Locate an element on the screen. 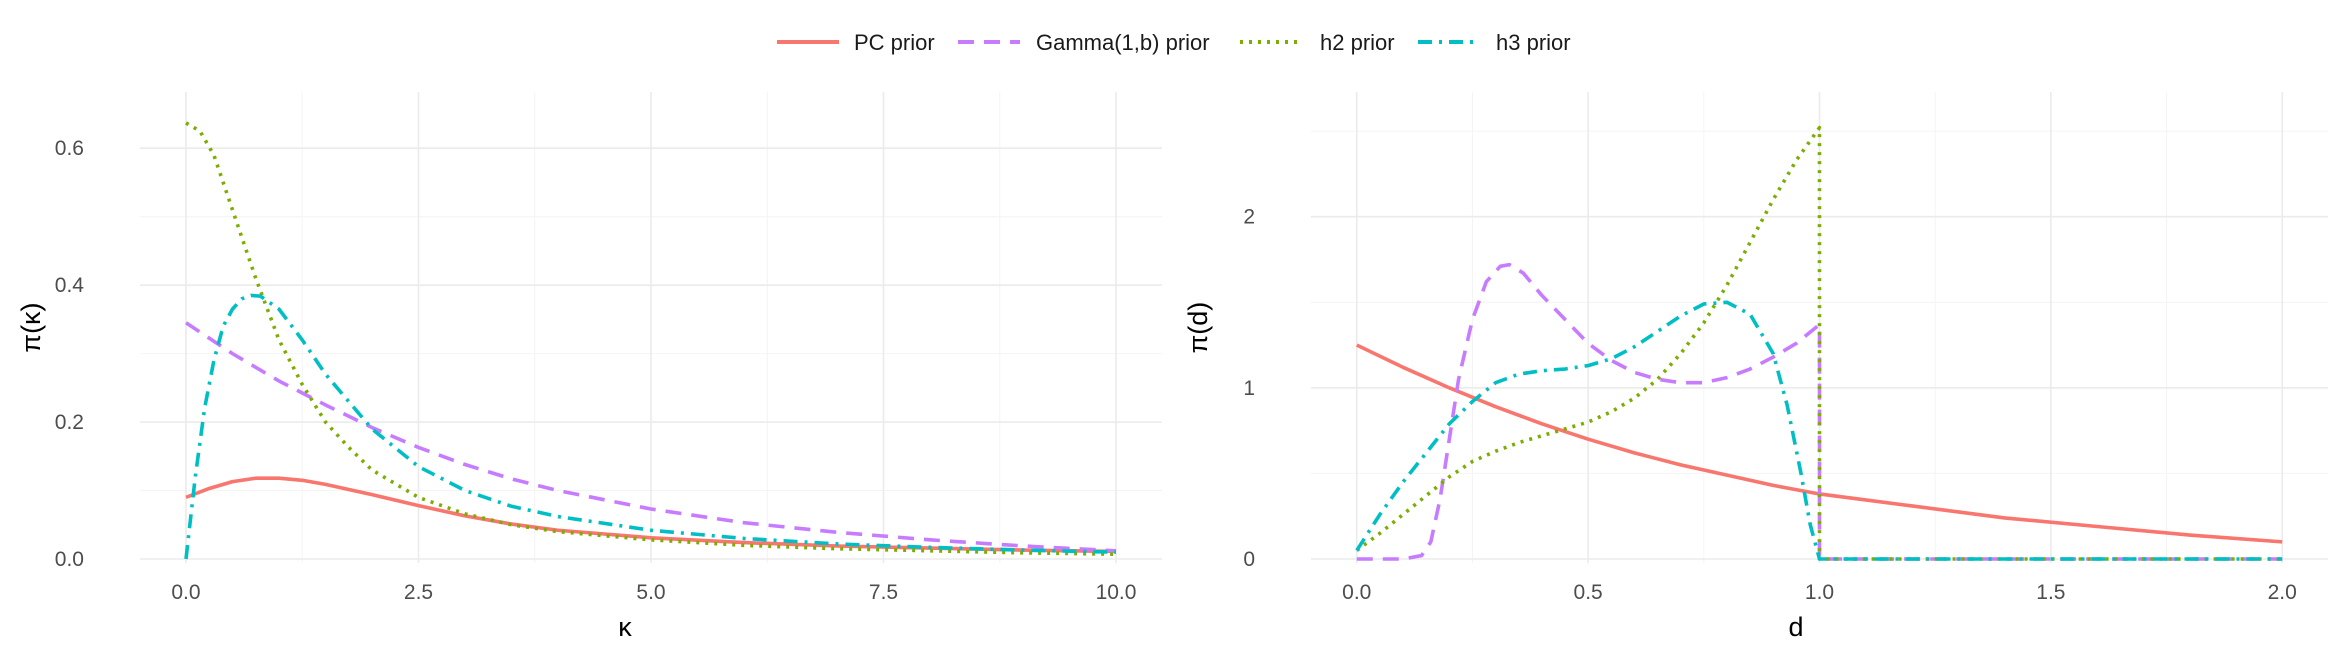 This screenshot has width=2339, height=649. x-axis-title: κ is located at coordinates (625, 627).